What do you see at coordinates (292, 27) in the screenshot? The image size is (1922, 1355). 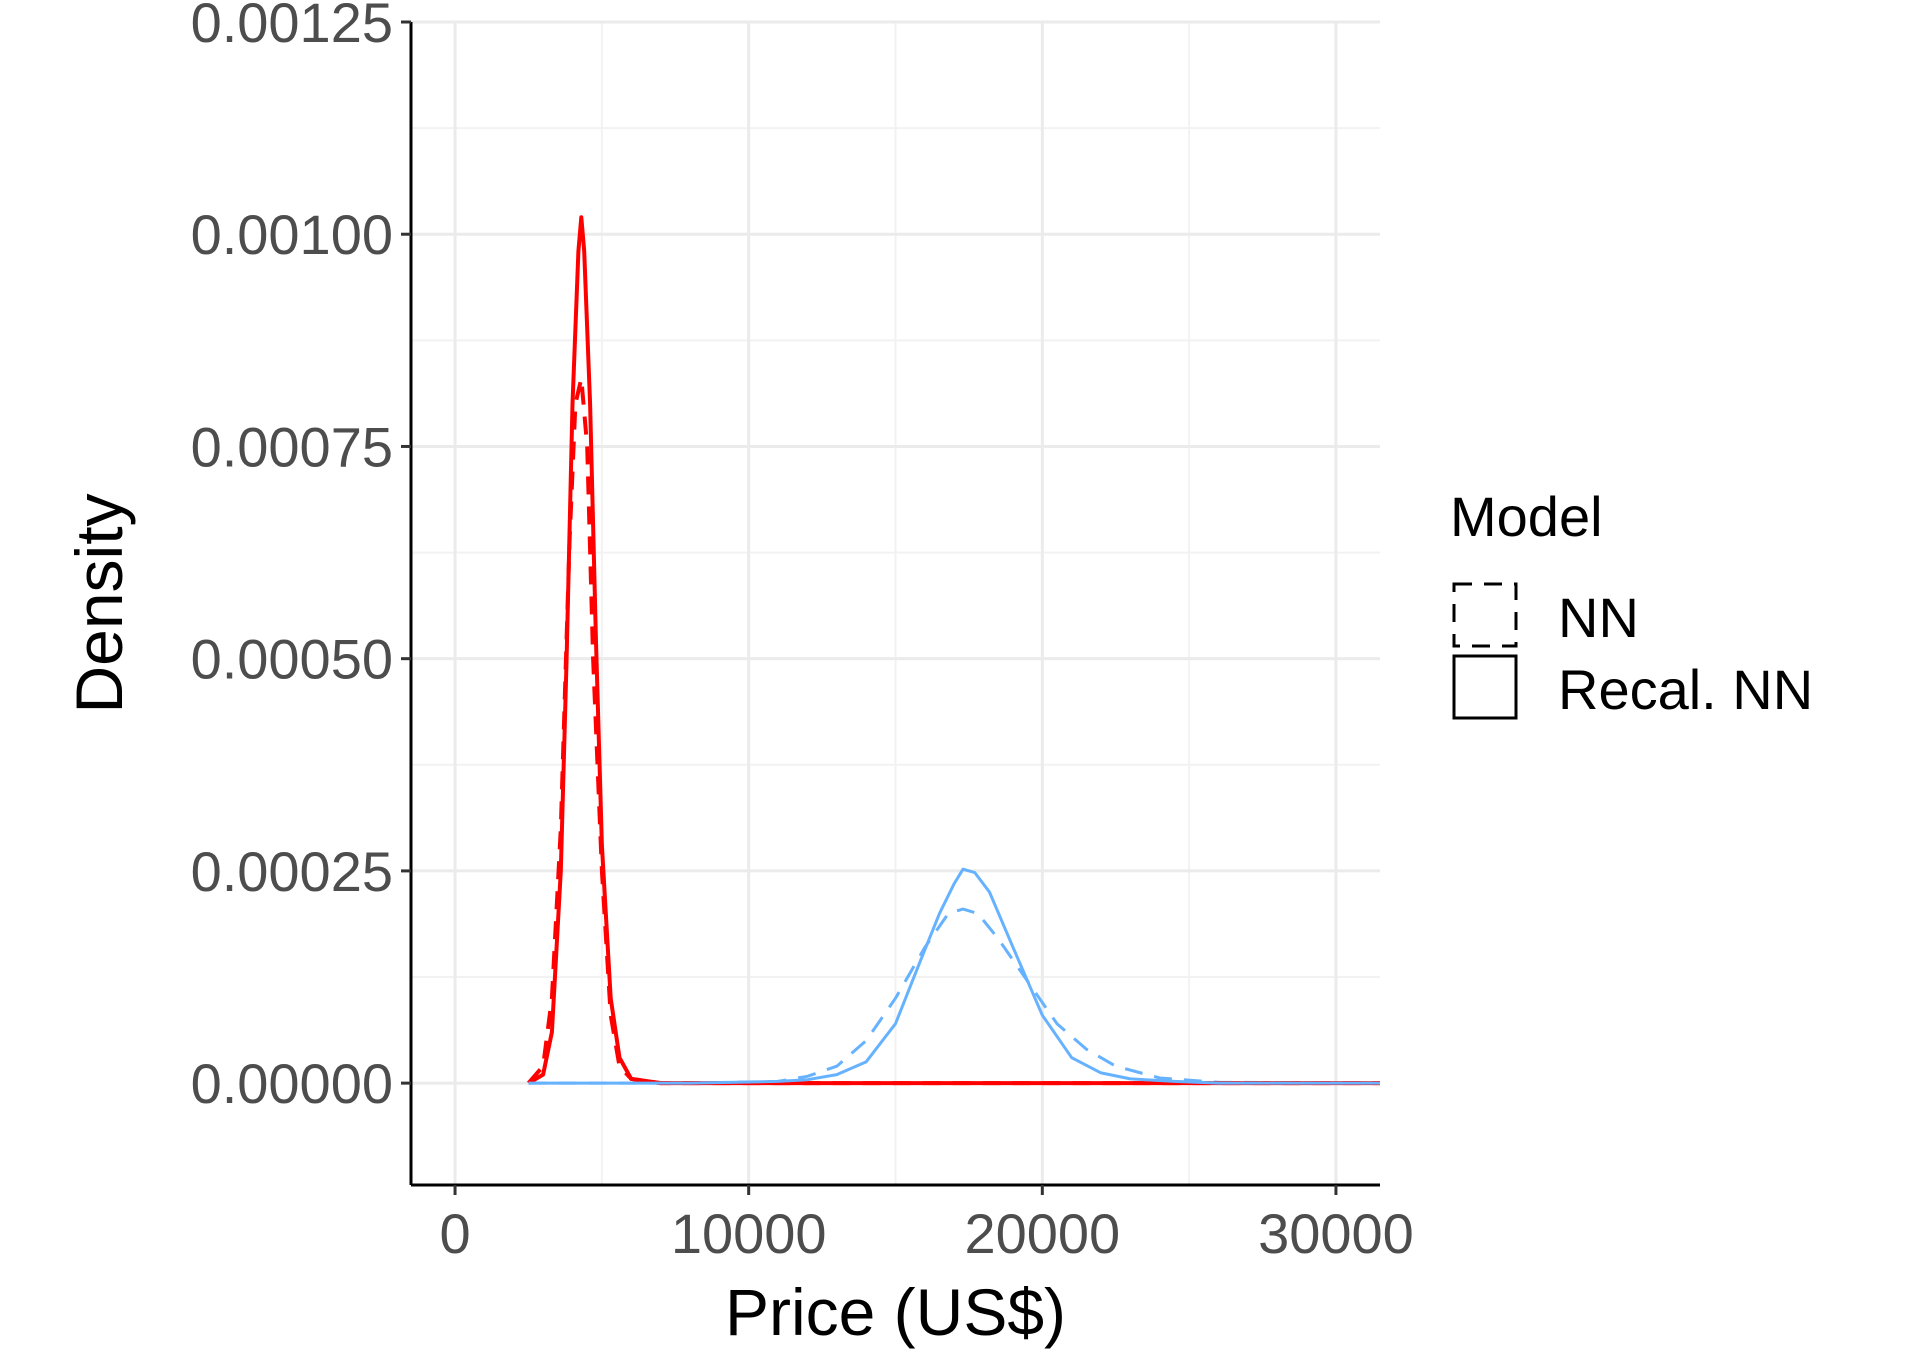 I see `y-tick-label: 0.00125` at bounding box center [292, 27].